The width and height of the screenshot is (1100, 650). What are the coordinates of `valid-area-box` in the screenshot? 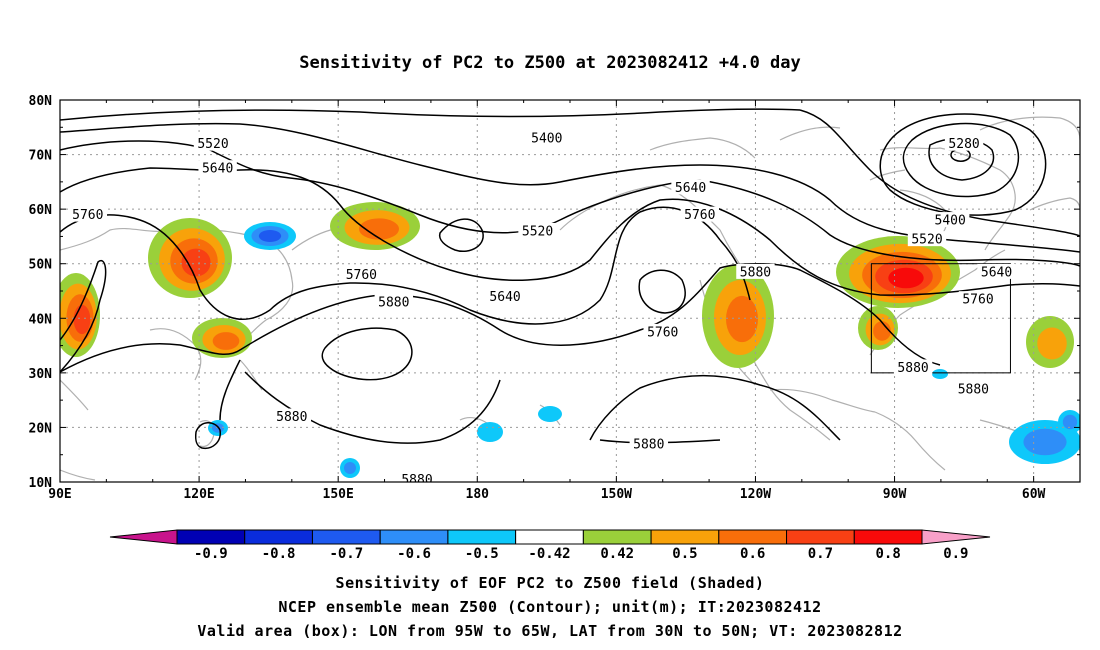 It's located at (940, 318).